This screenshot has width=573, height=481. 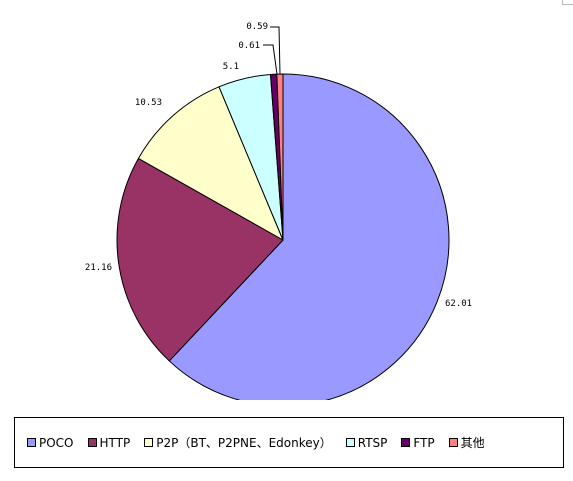 I want to click on legend-item-p2p: P2P（BT、P2PNE、Edonkey）, so click(x=238, y=442).